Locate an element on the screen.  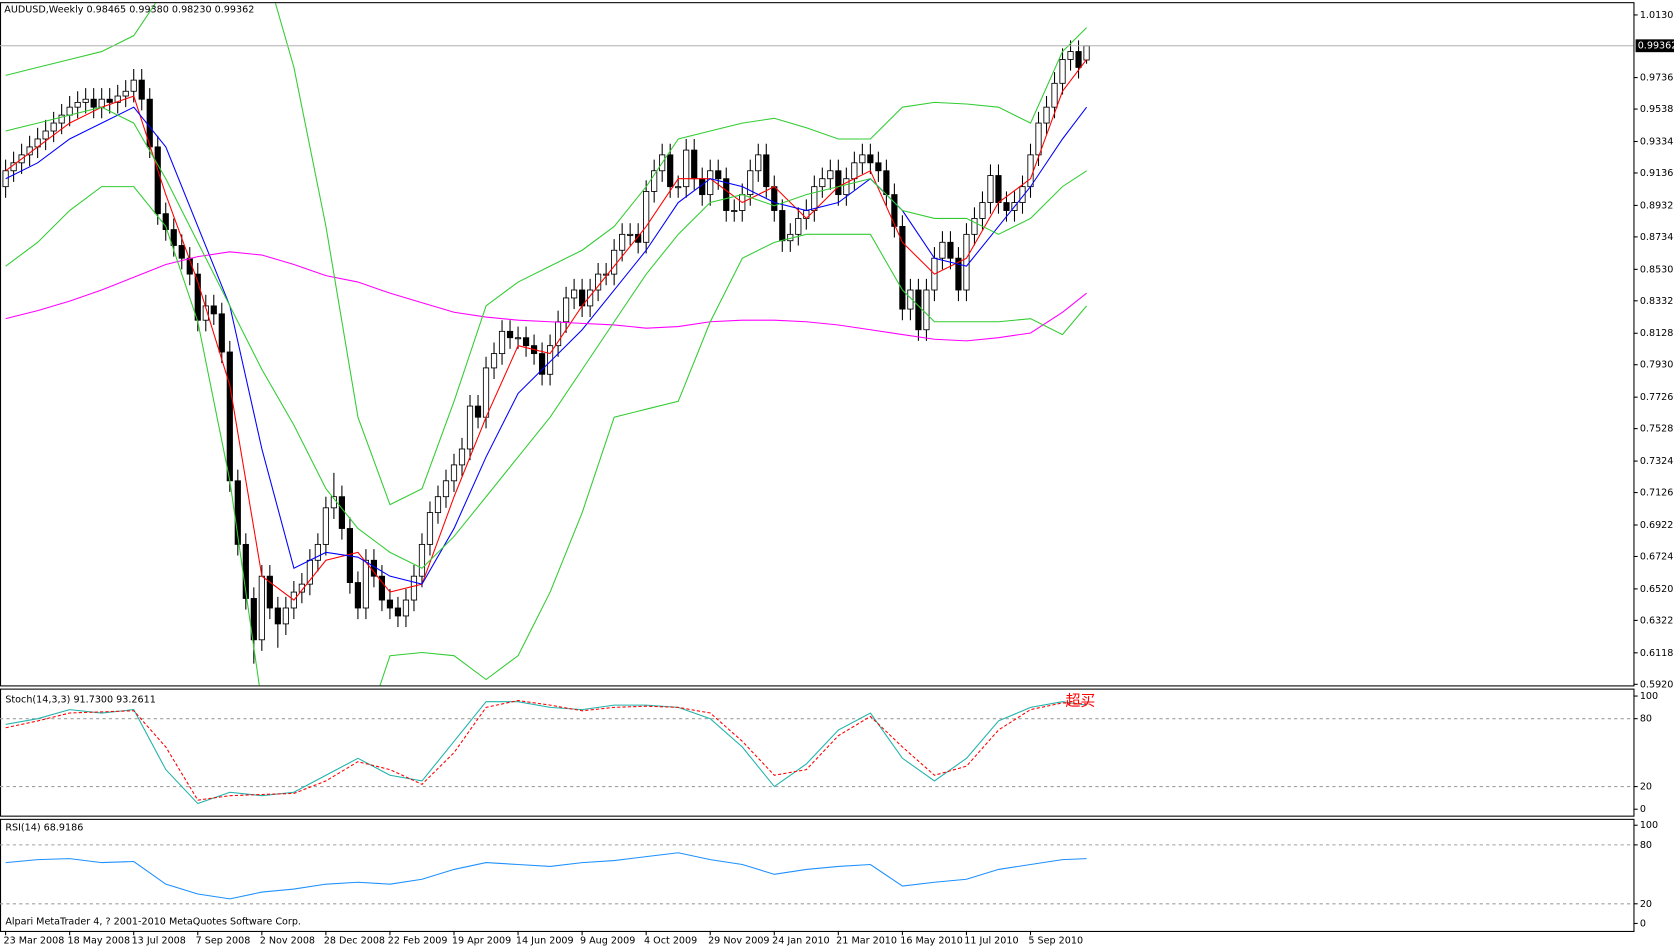
stoch-title: Stoch(14,3,3) 91.7300 93.2611 is located at coordinates (80, 699).